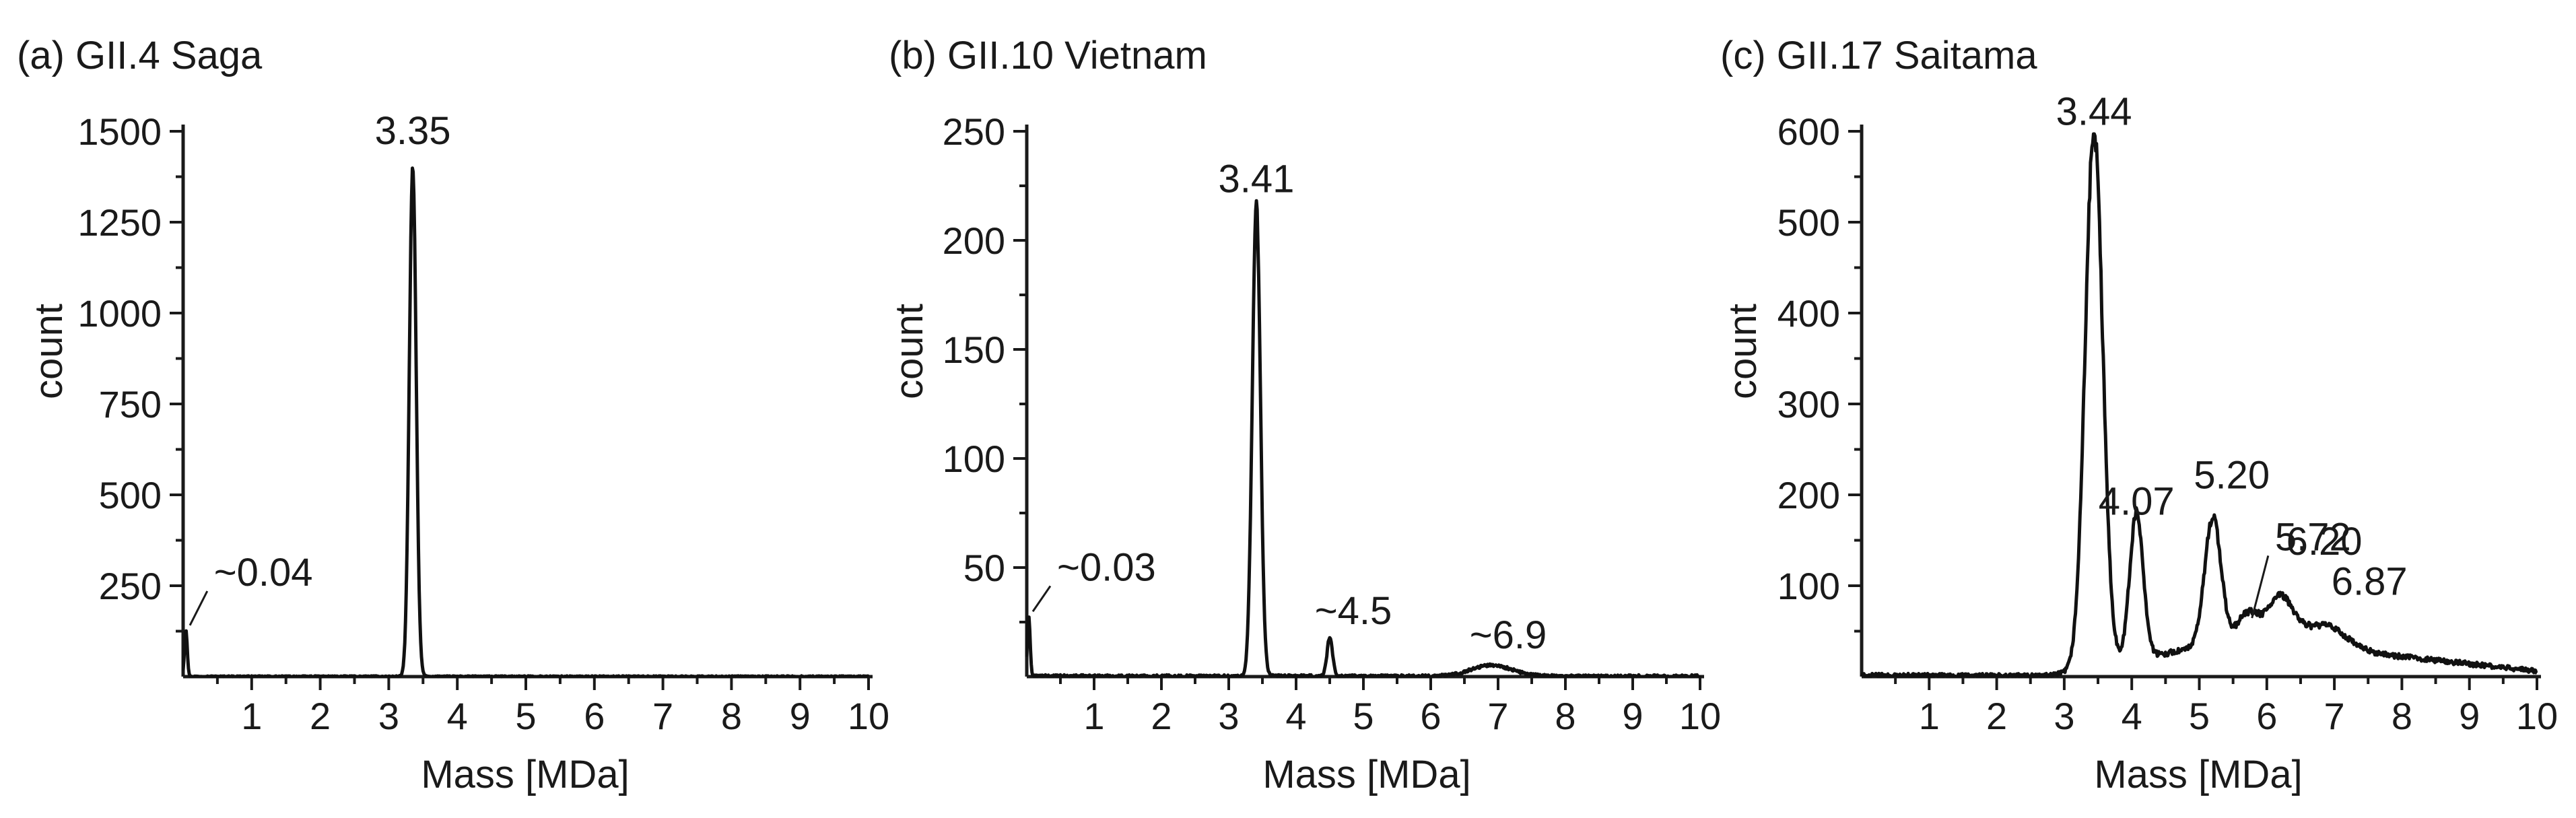 This screenshot has width=2576, height=818. What do you see at coordinates (984, 568) in the screenshot?
I see `y-tick-label: 50` at bounding box center [984, 568].